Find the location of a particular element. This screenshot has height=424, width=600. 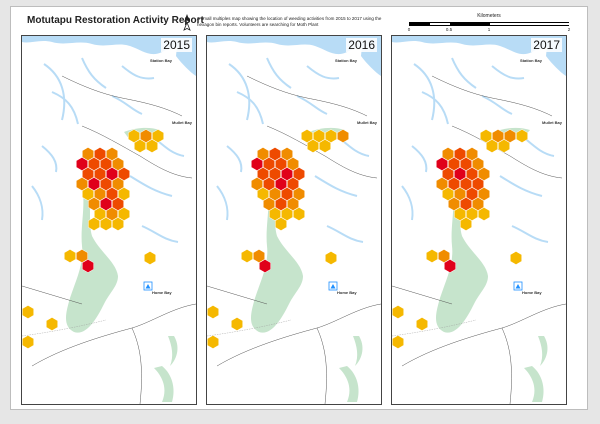

scale-tick: 0.5 is located at coordinates (449, 29).